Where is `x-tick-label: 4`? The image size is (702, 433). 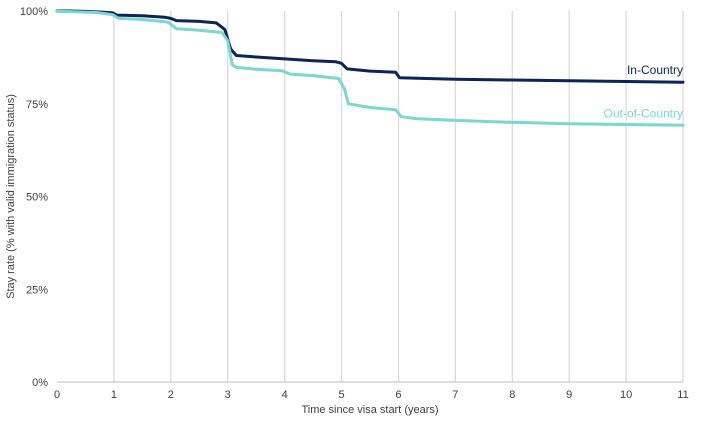
x-tick-label: 4 is located at coordinates (285, 395).